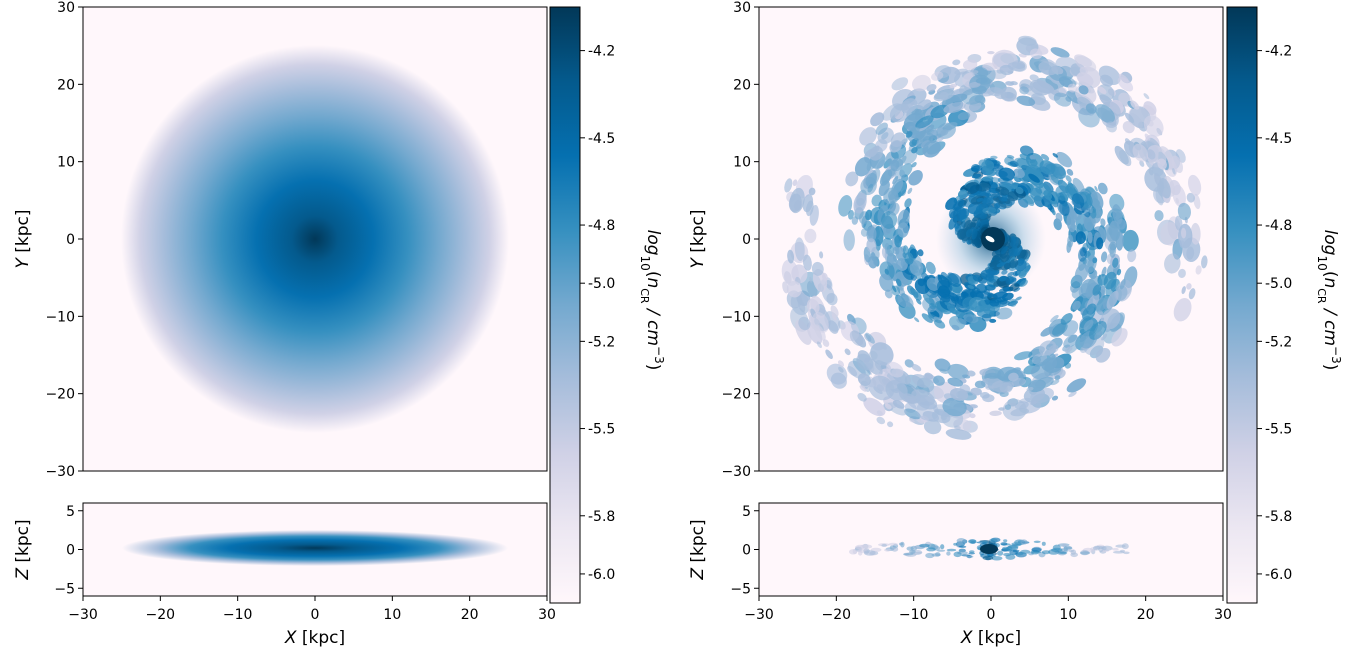  I want to click on z-tick-label: 0, so click(746, 551).